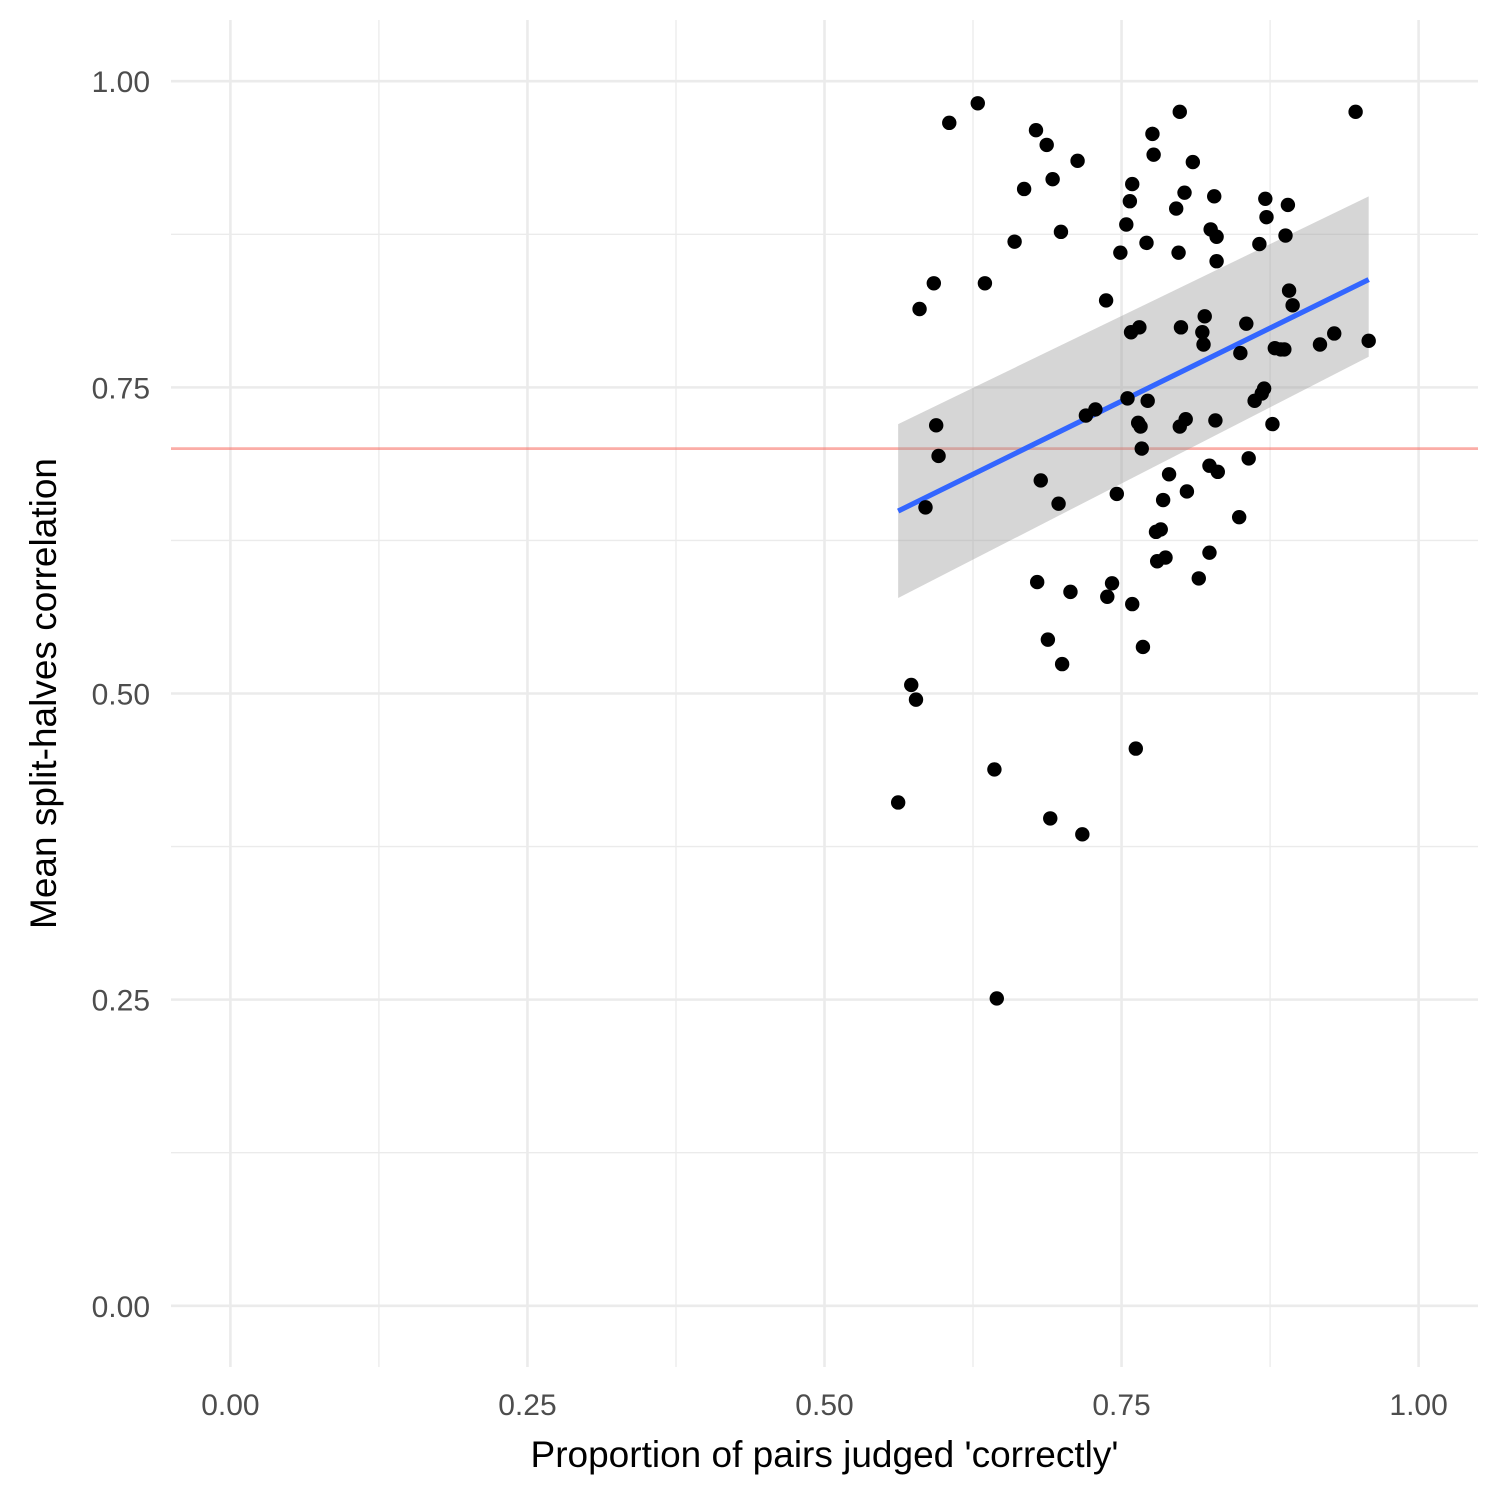 This screenshot has height=1500, width=1500. What do you see at coordinates (230, 1405) in the screenshot?
I see `x-tick-label: 0.00` at bounding box center [230, 1405].